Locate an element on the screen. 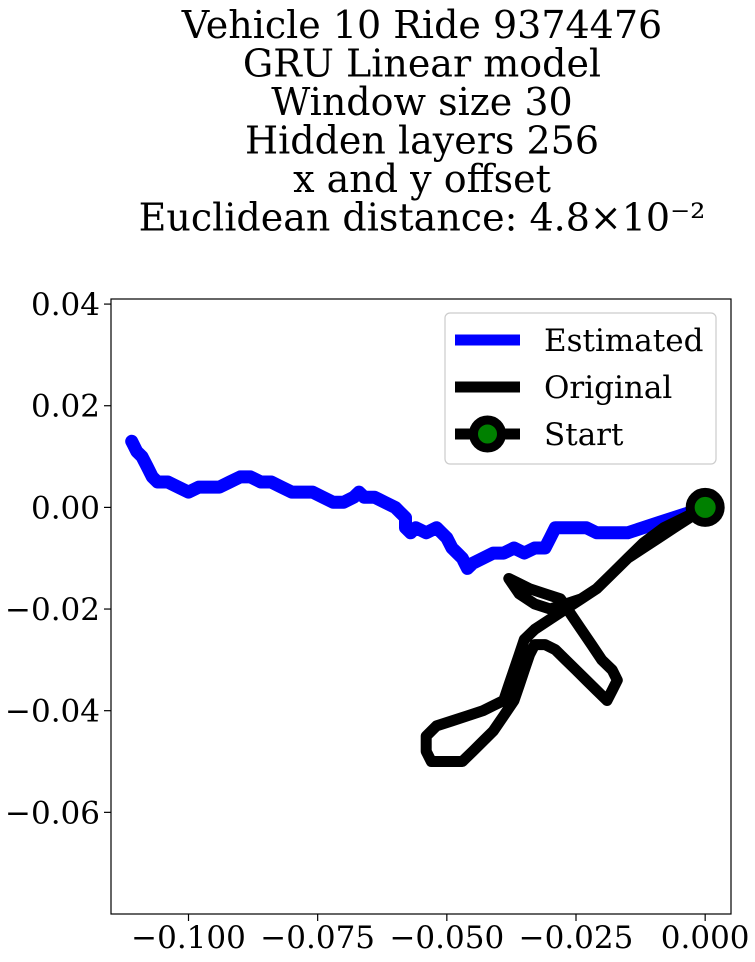 Image resolution: width=755 pixels, height=962 pixels. title-line-2: GRU Linear model is located at coordinates (422, 64).